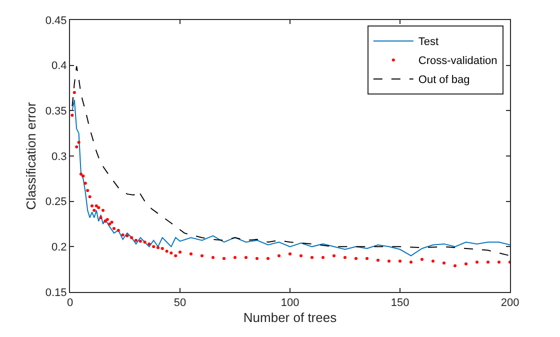 Image resolution: width=560 pixels, height=337 pixels. I want to click on y-tick-label: 0.4, so click(59, 66).